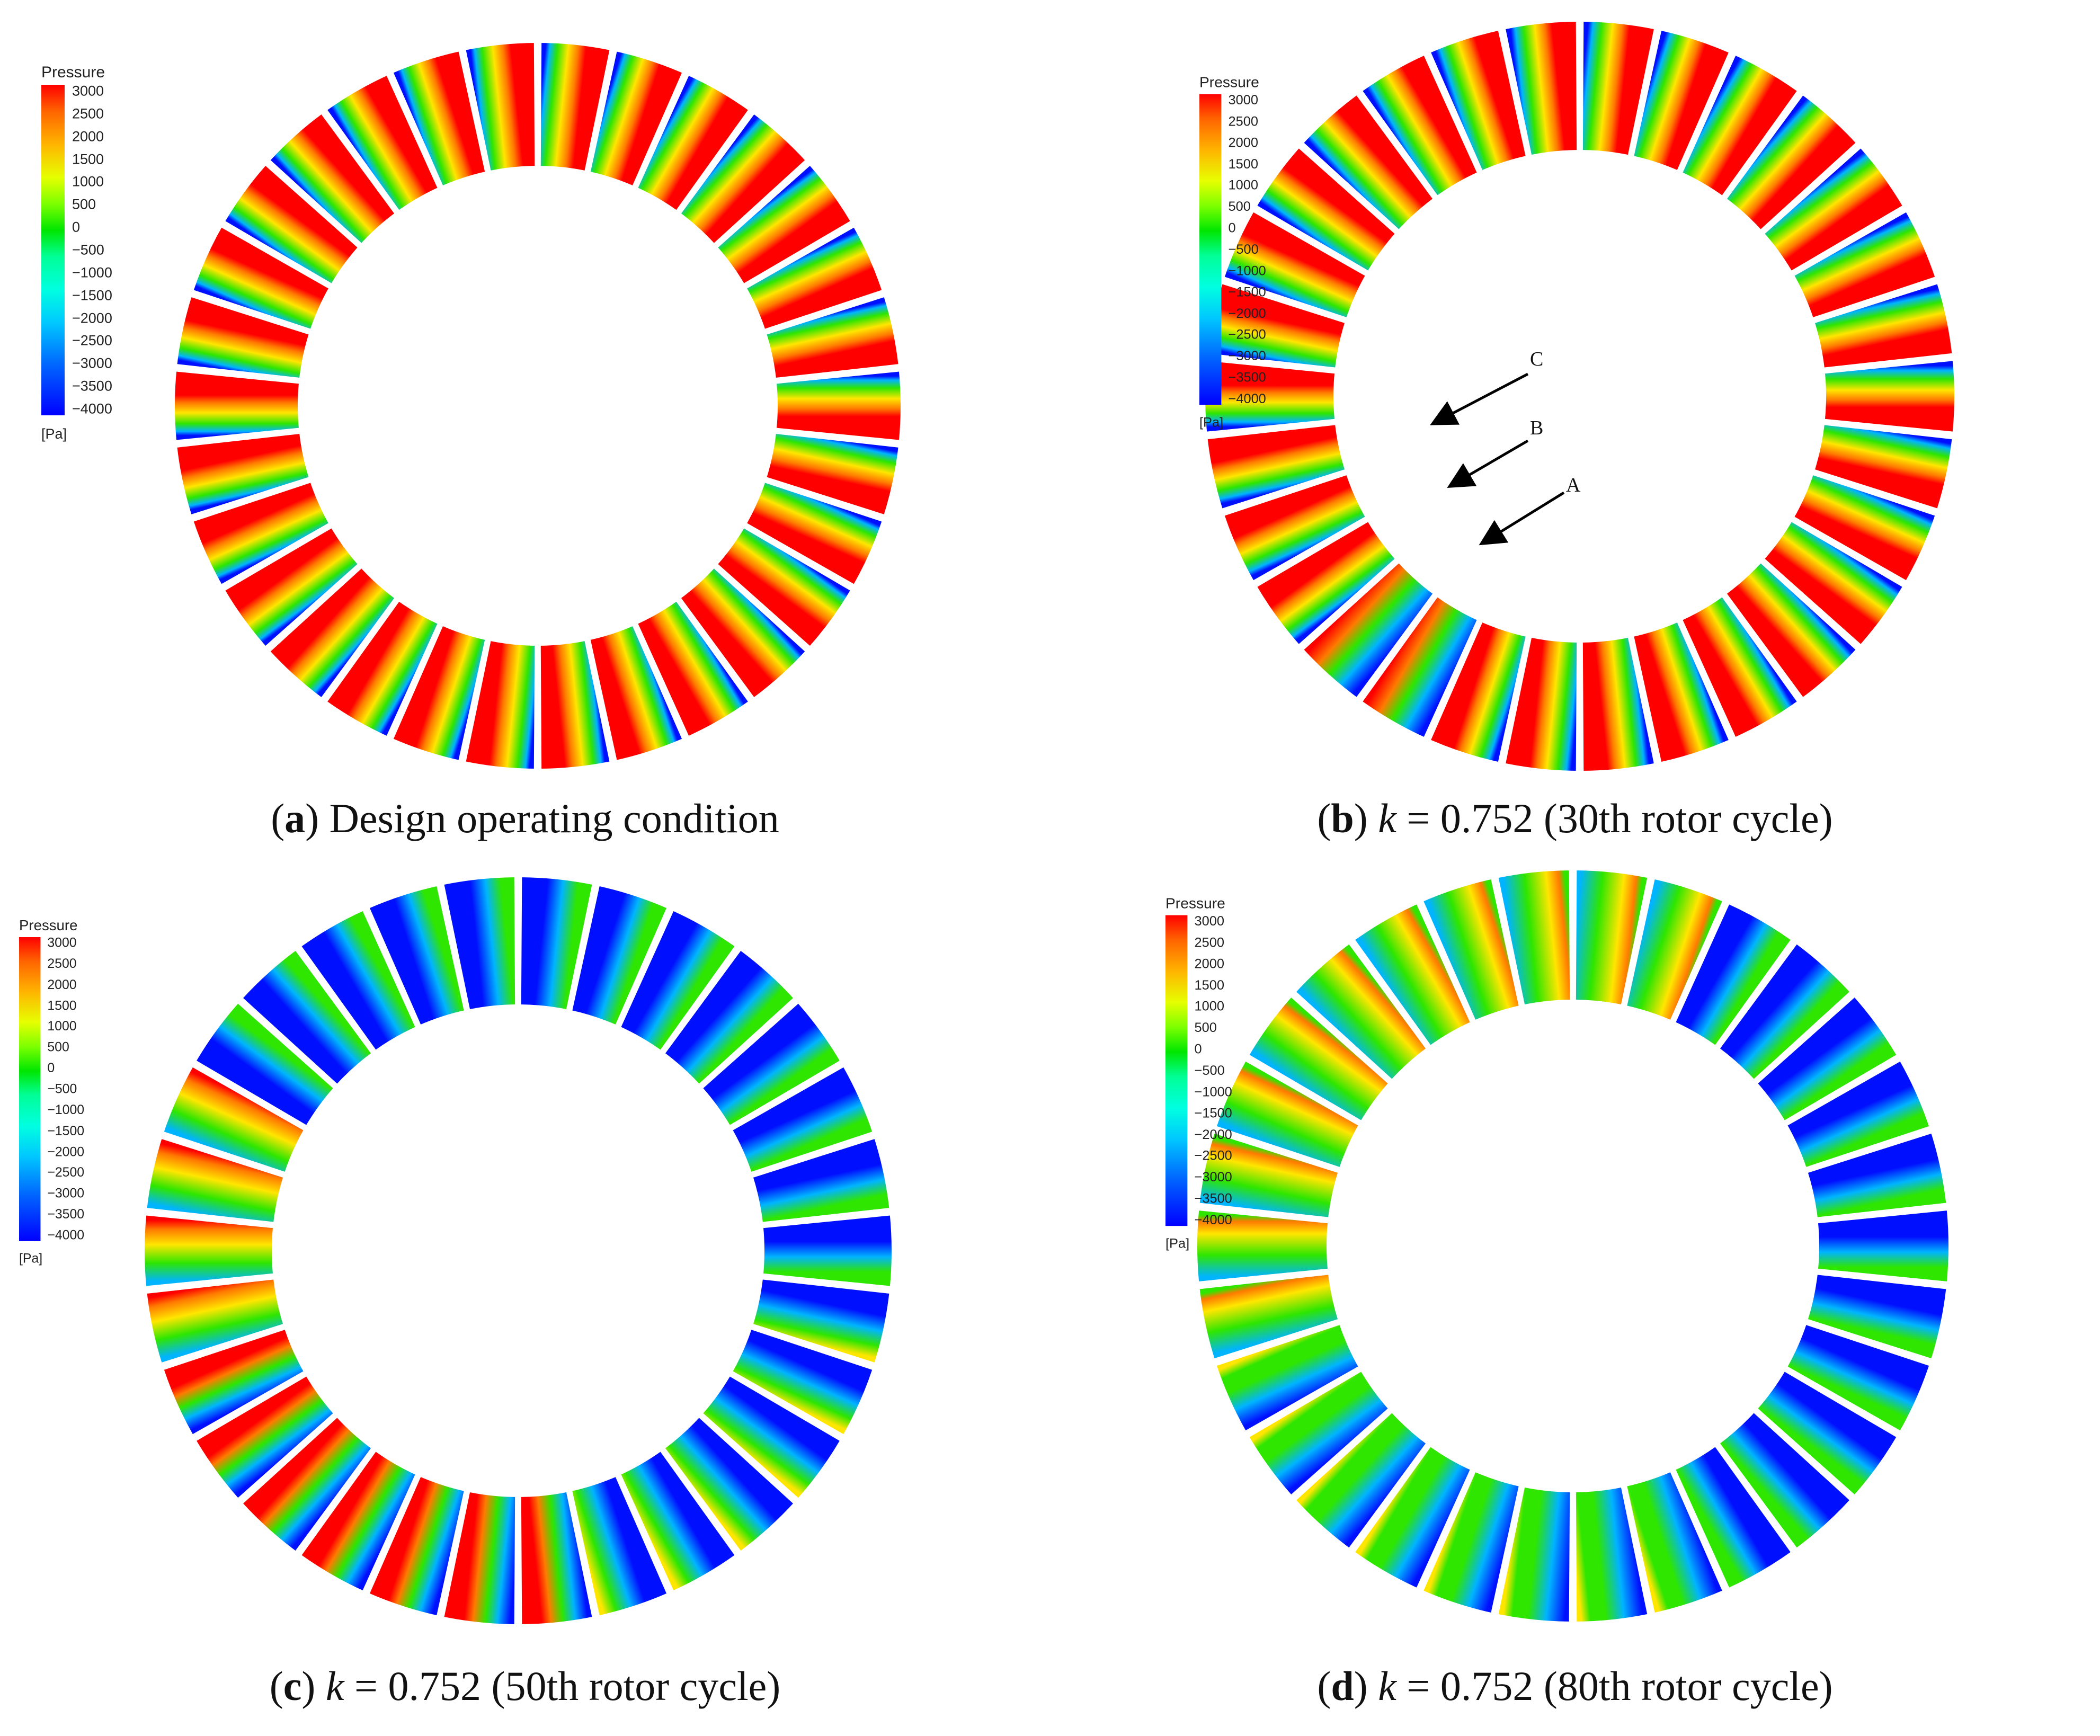 The width and height of the screenshot is (2100, 1736). Describe the element at coordinates (292, 1686) in the screenshot. I see `caption-letter: c` at that location.